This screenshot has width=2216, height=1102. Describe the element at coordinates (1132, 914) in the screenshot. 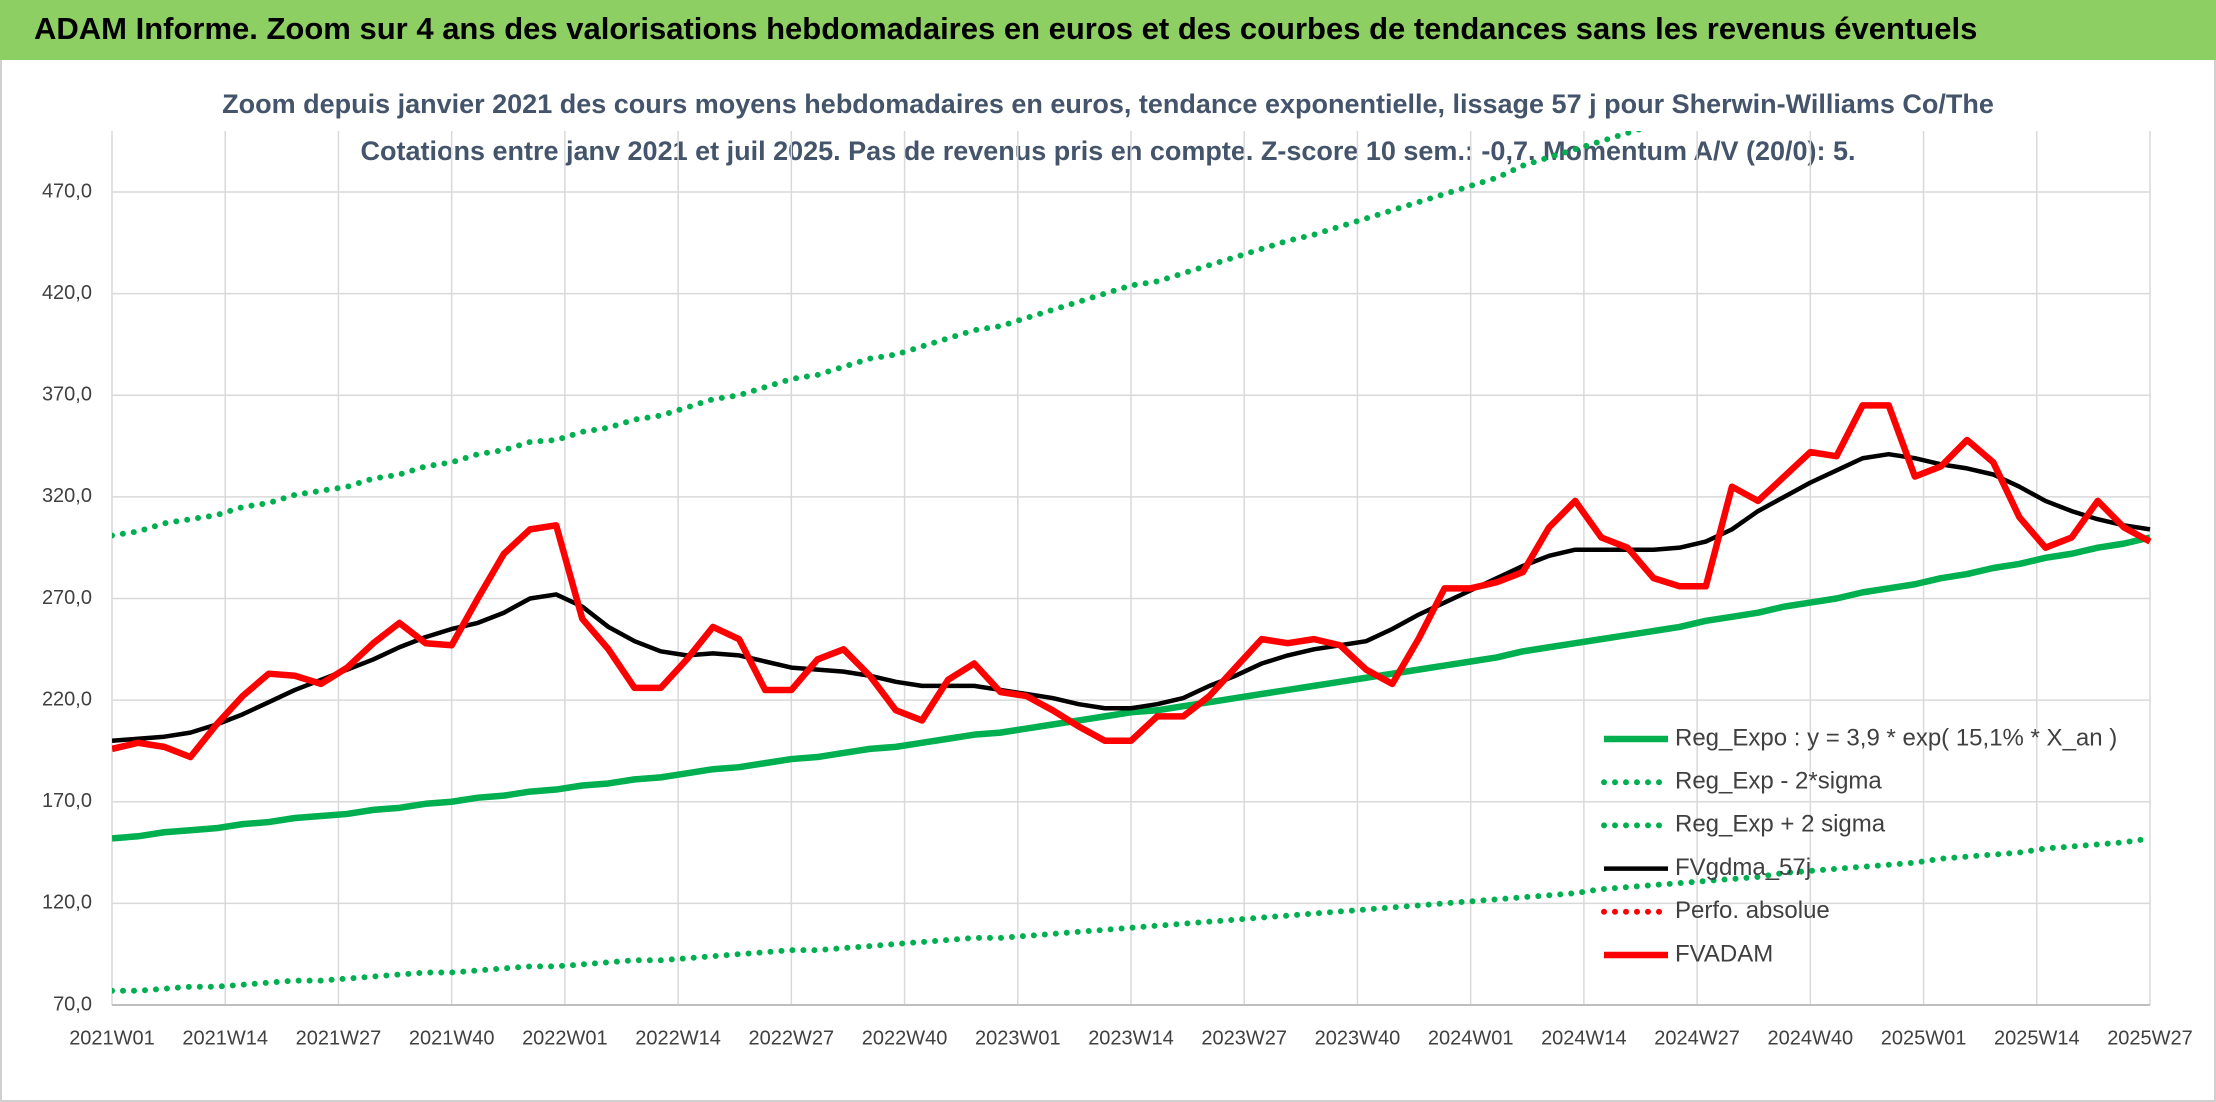

I see `series-line` at that location.